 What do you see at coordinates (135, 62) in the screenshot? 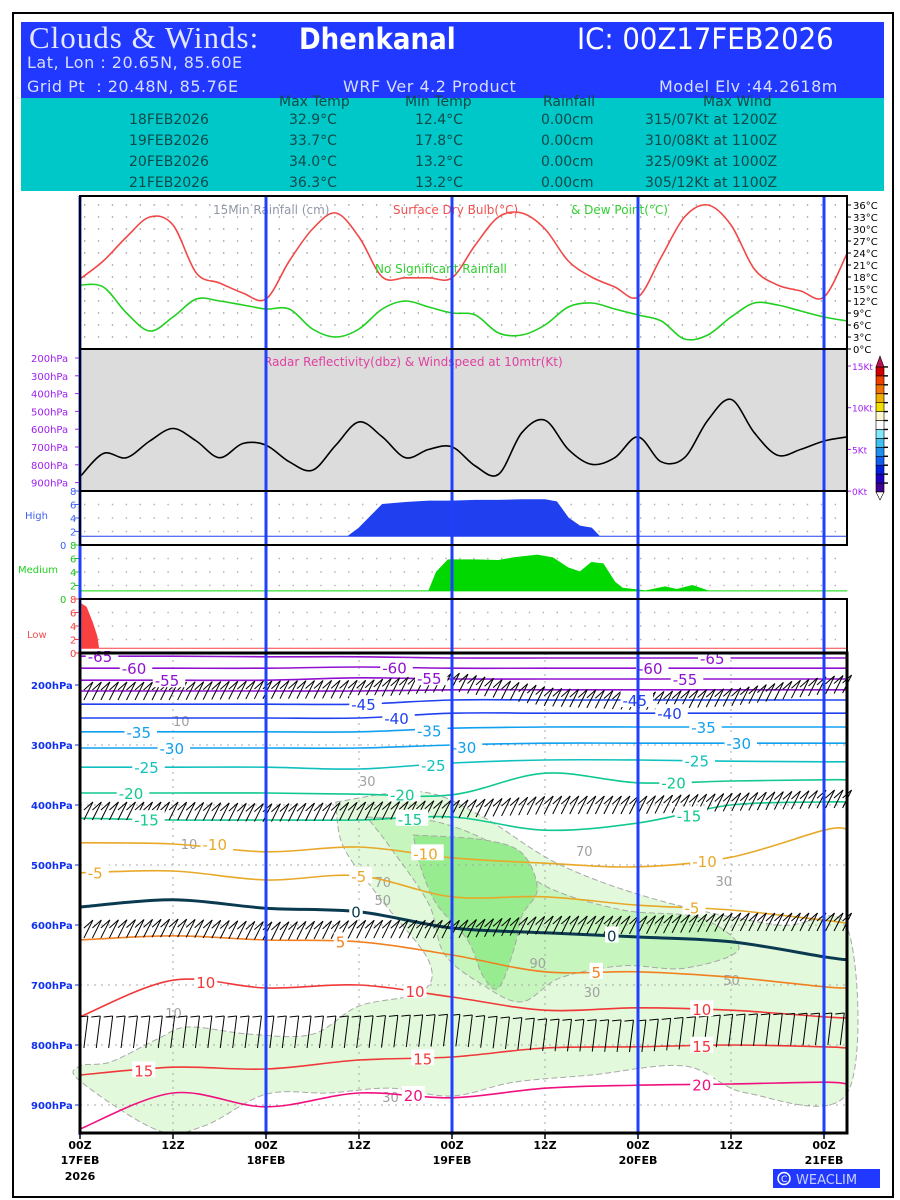
I see `lat-lon: Lat, Lon : 20.65N, 85.60E` at bounding box center [135, 62].